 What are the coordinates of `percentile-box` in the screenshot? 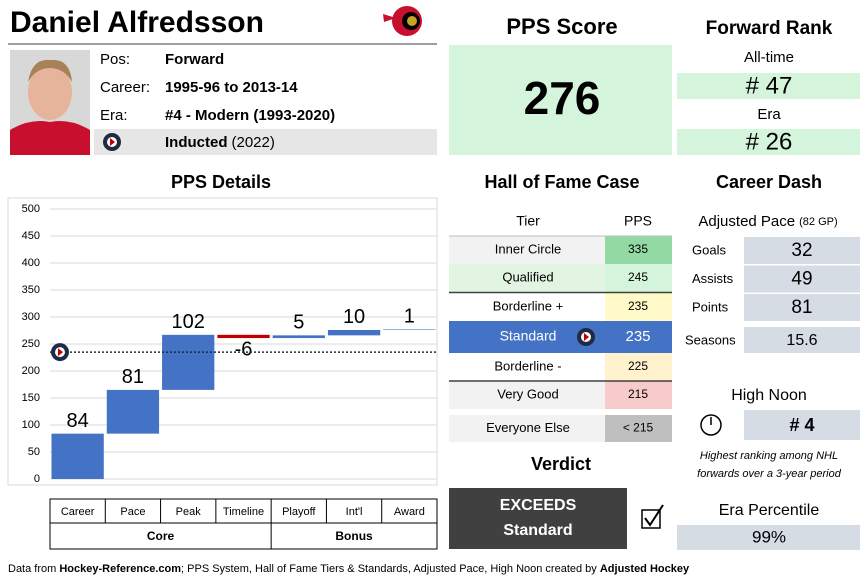 It's located at (768, 537).